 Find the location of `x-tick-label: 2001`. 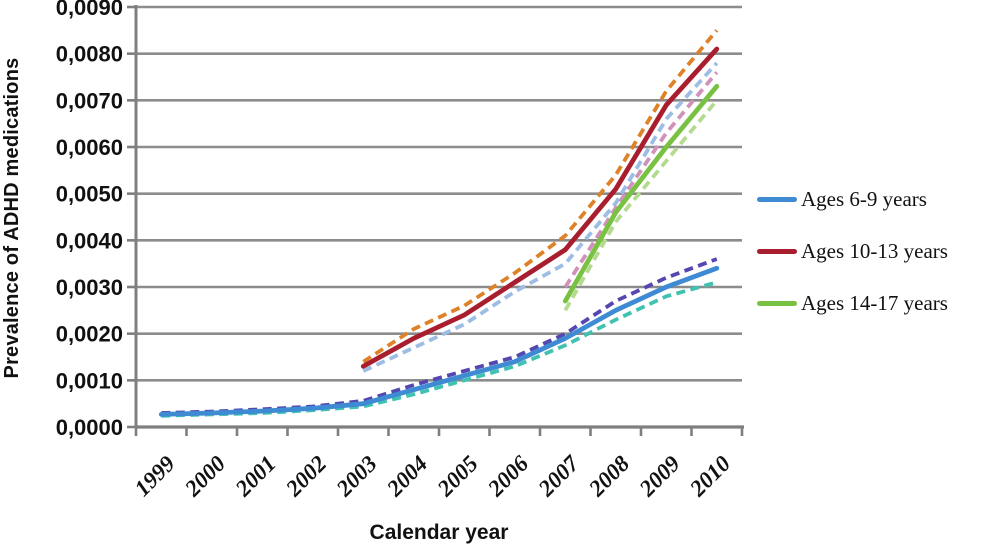

x-tick-label: 2001 is located at coordinates (255, 476).